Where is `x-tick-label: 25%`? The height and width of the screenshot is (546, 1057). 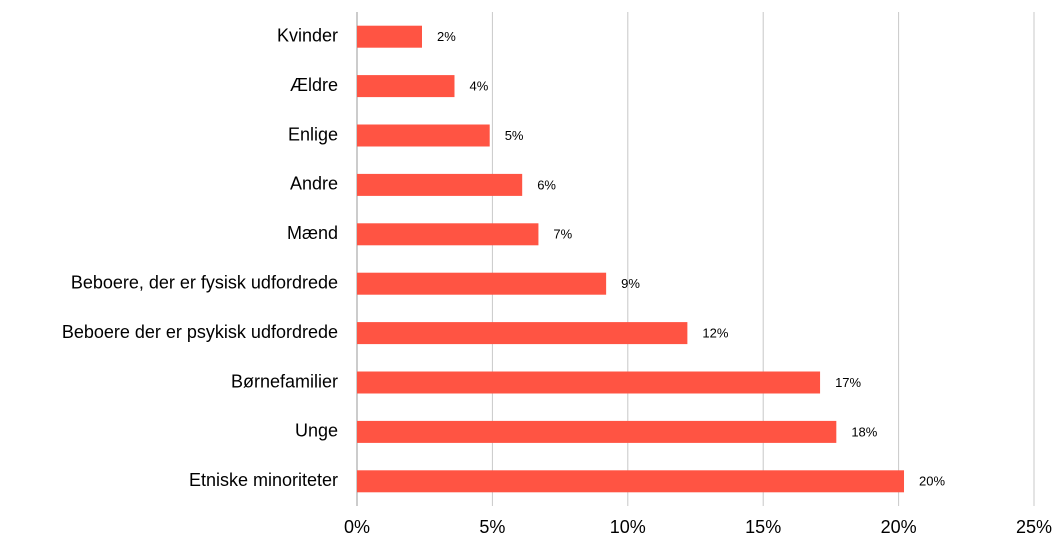 x-tick-label: 25% is located at coordinates (1034, 527).